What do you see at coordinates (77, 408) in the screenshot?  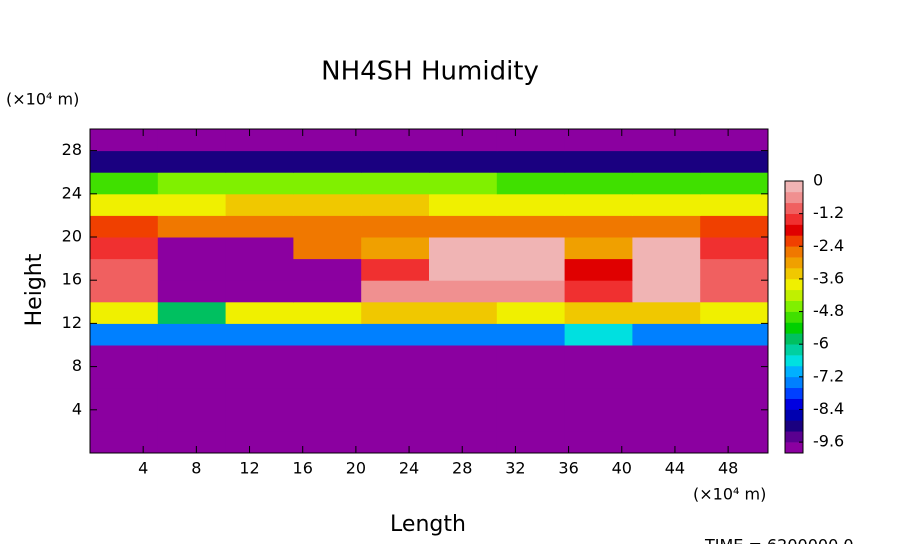 I see `y-tick-label: 4` at bounding box center [77, 408].